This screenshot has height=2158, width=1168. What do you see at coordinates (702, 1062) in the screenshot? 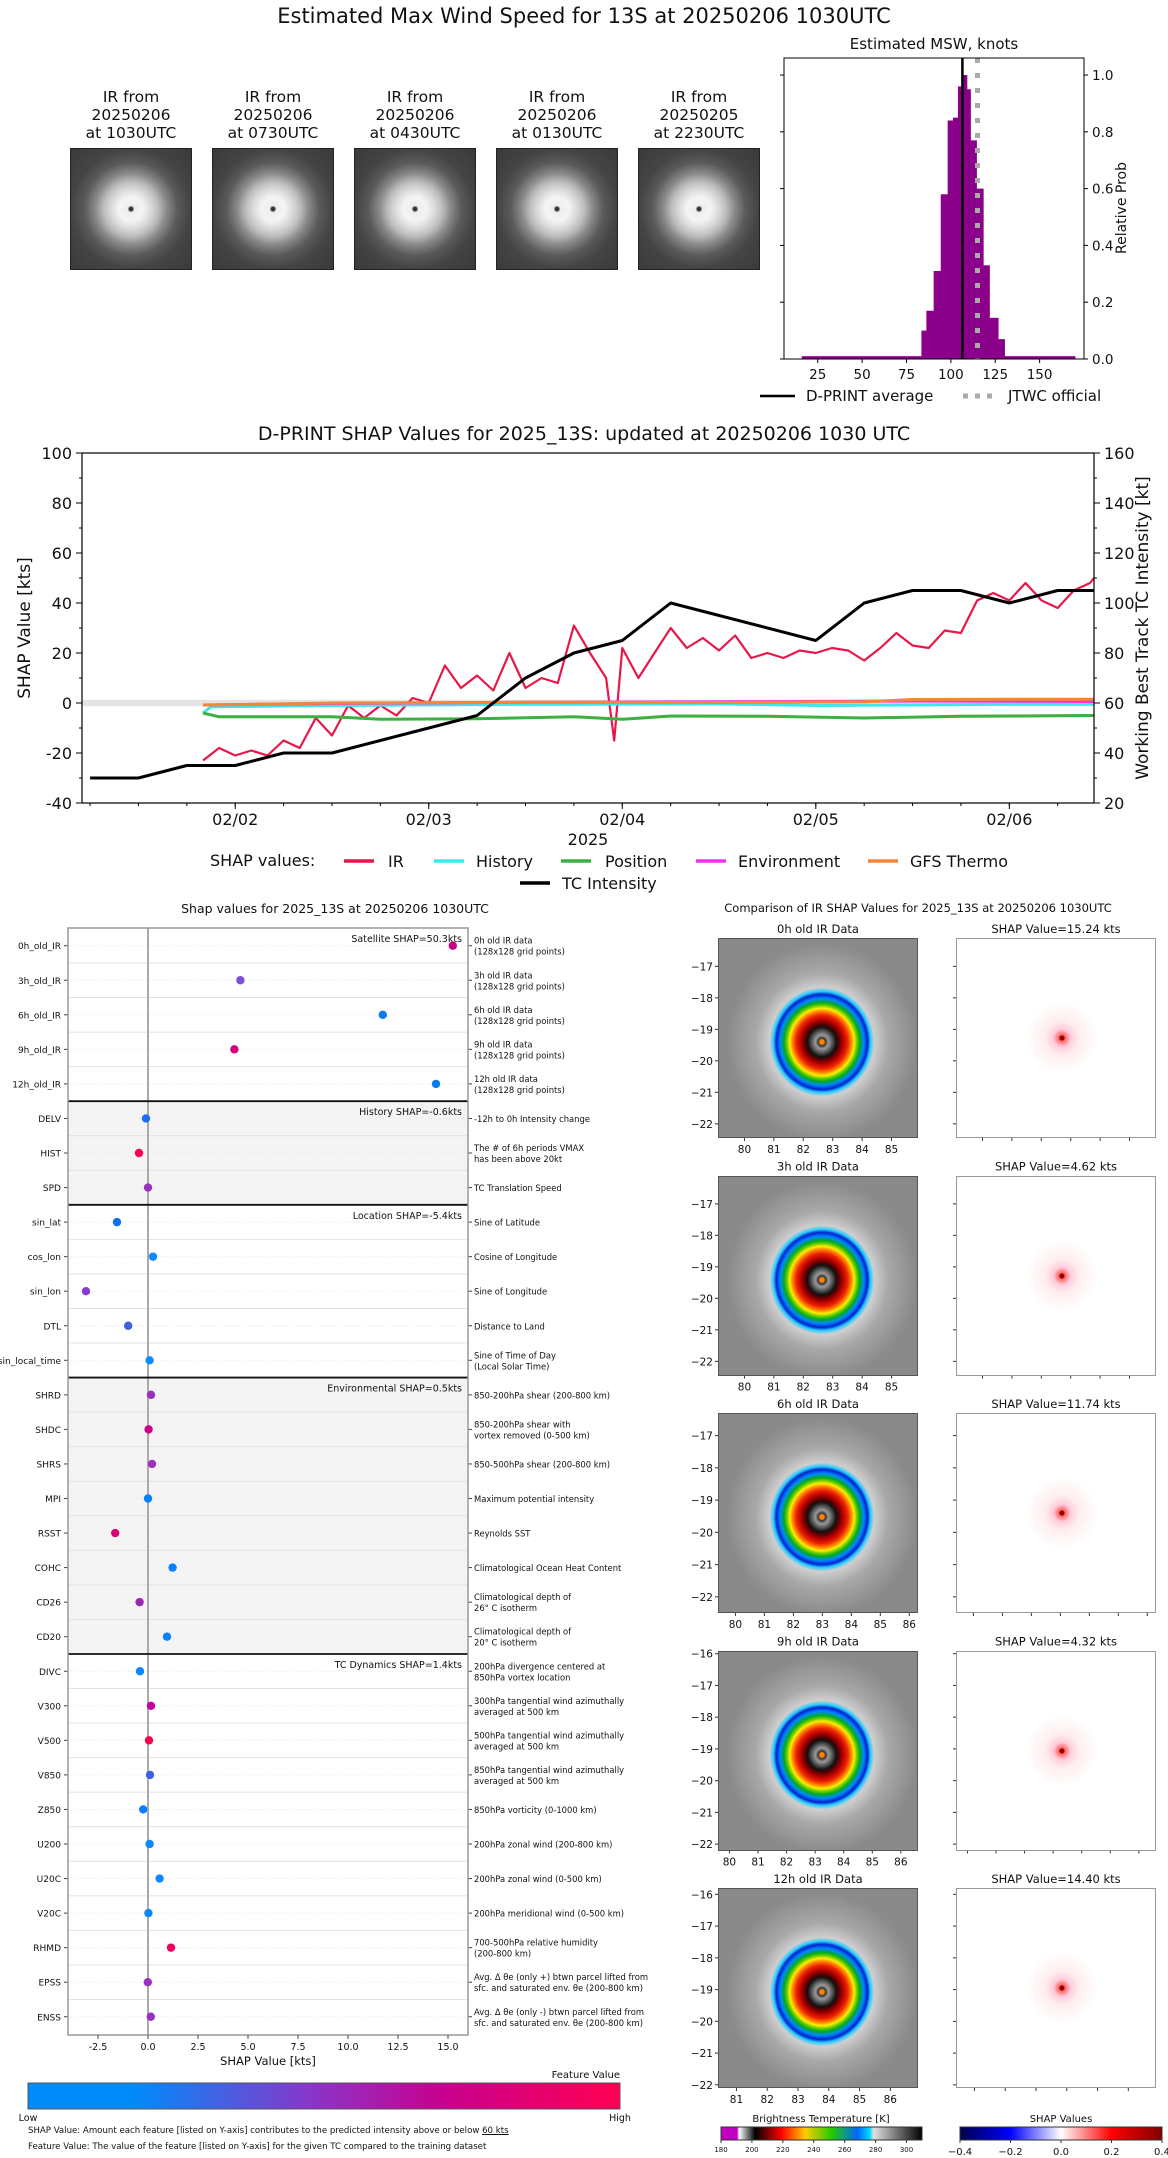
I see `lat-tick-label: −20` at bounding box center [702, 1062].